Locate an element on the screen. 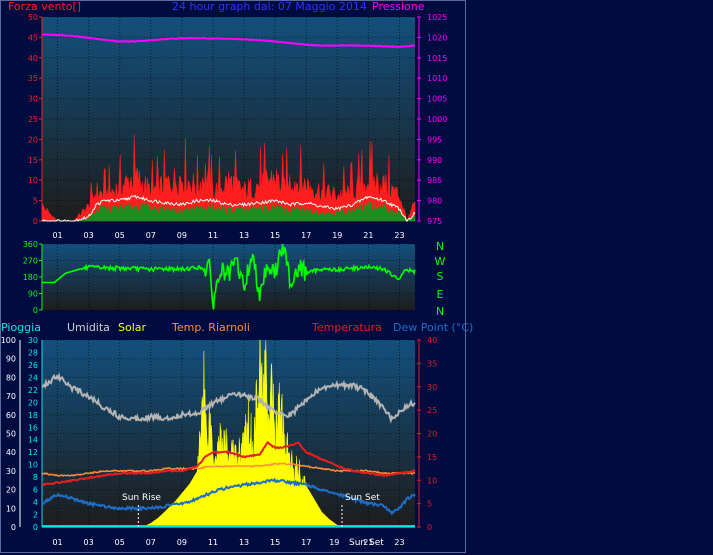 The height and width of the screenshot is (555, 713). sunrise-annotation: Sun Rise is located at coordinates (141, 498).